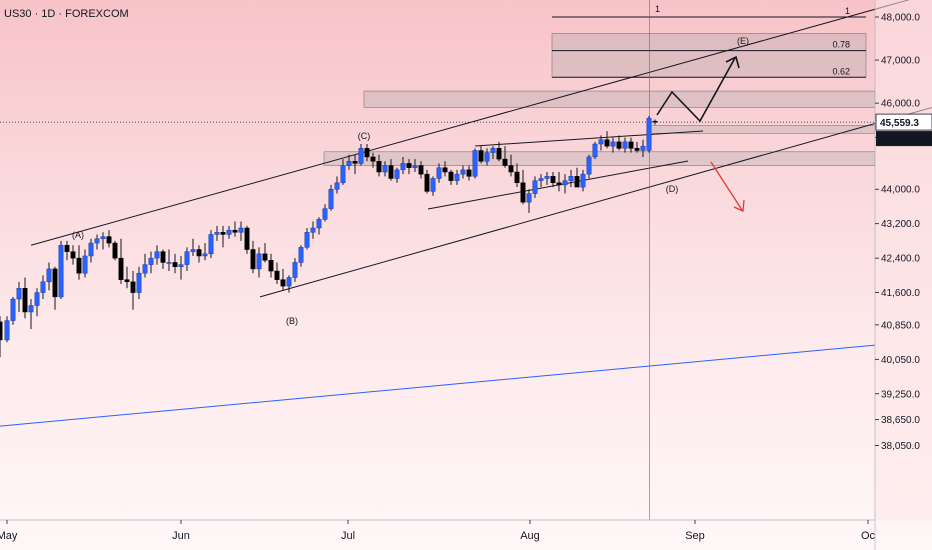  Describe the element at coordinates (530, 536) in the screenshot. I see `x-tick-label: Aug` at that location.